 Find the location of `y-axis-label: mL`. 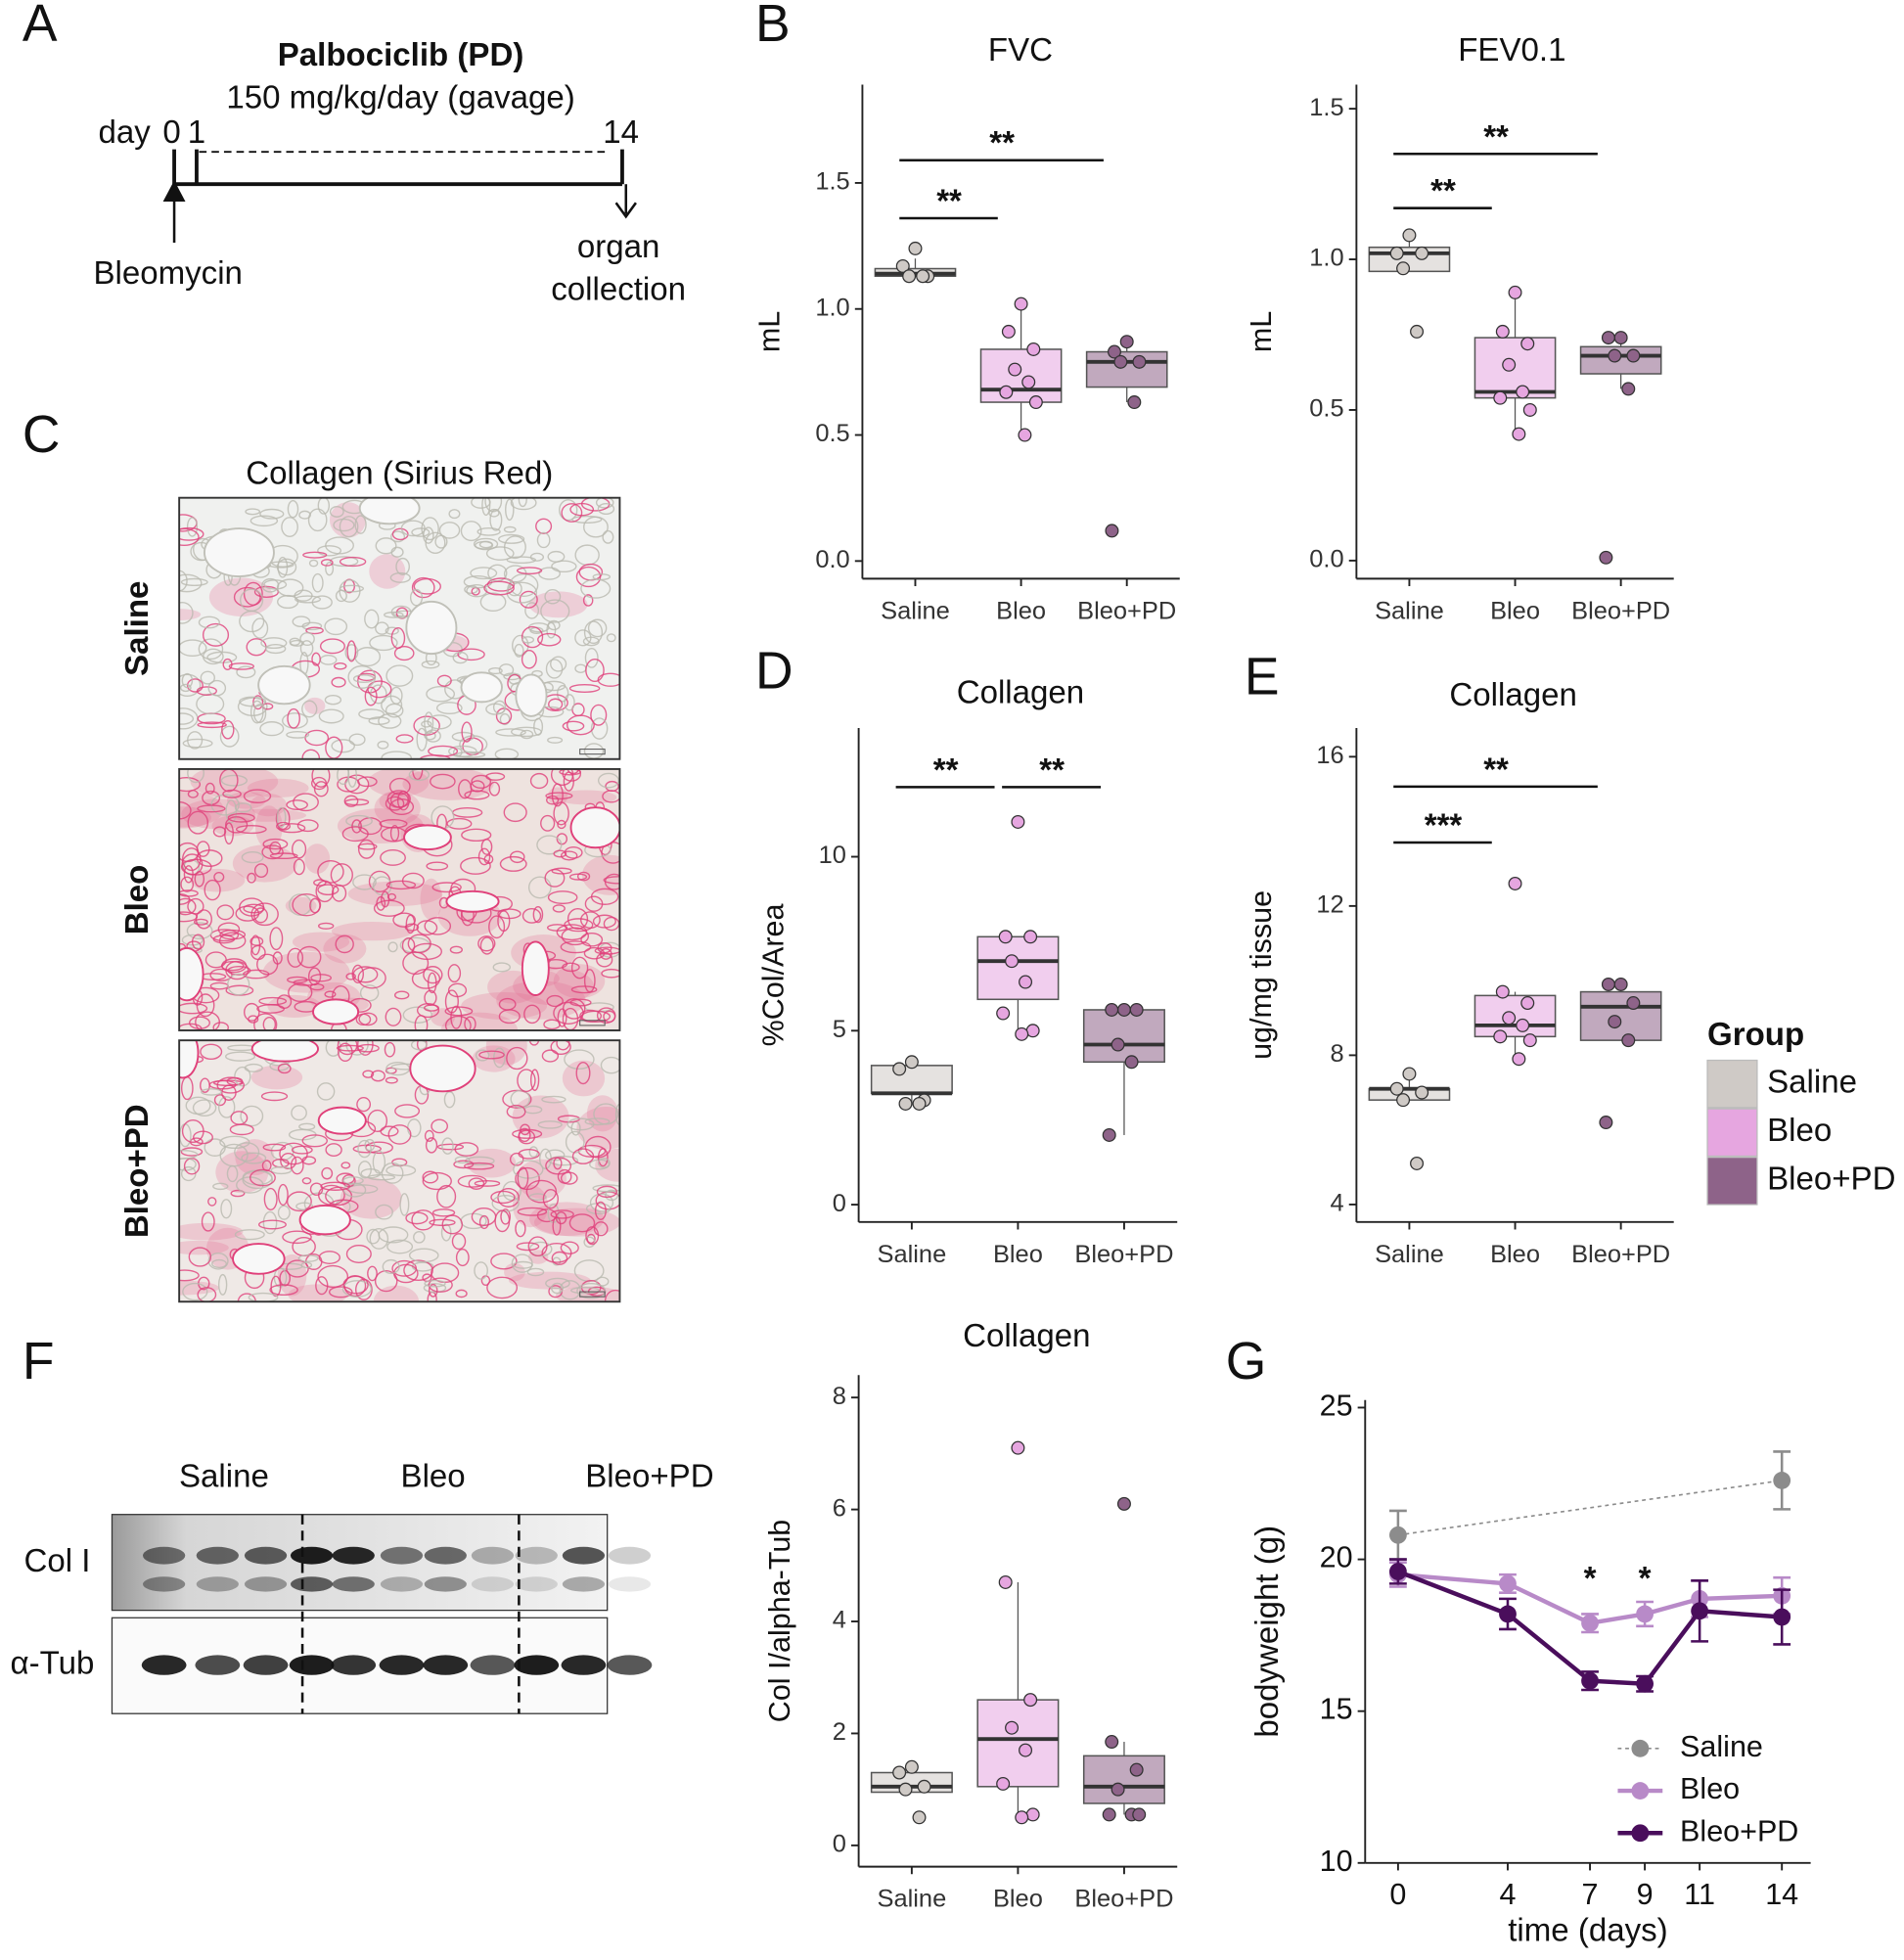

y-axis-label: mL is located at coordinates (770, 331).